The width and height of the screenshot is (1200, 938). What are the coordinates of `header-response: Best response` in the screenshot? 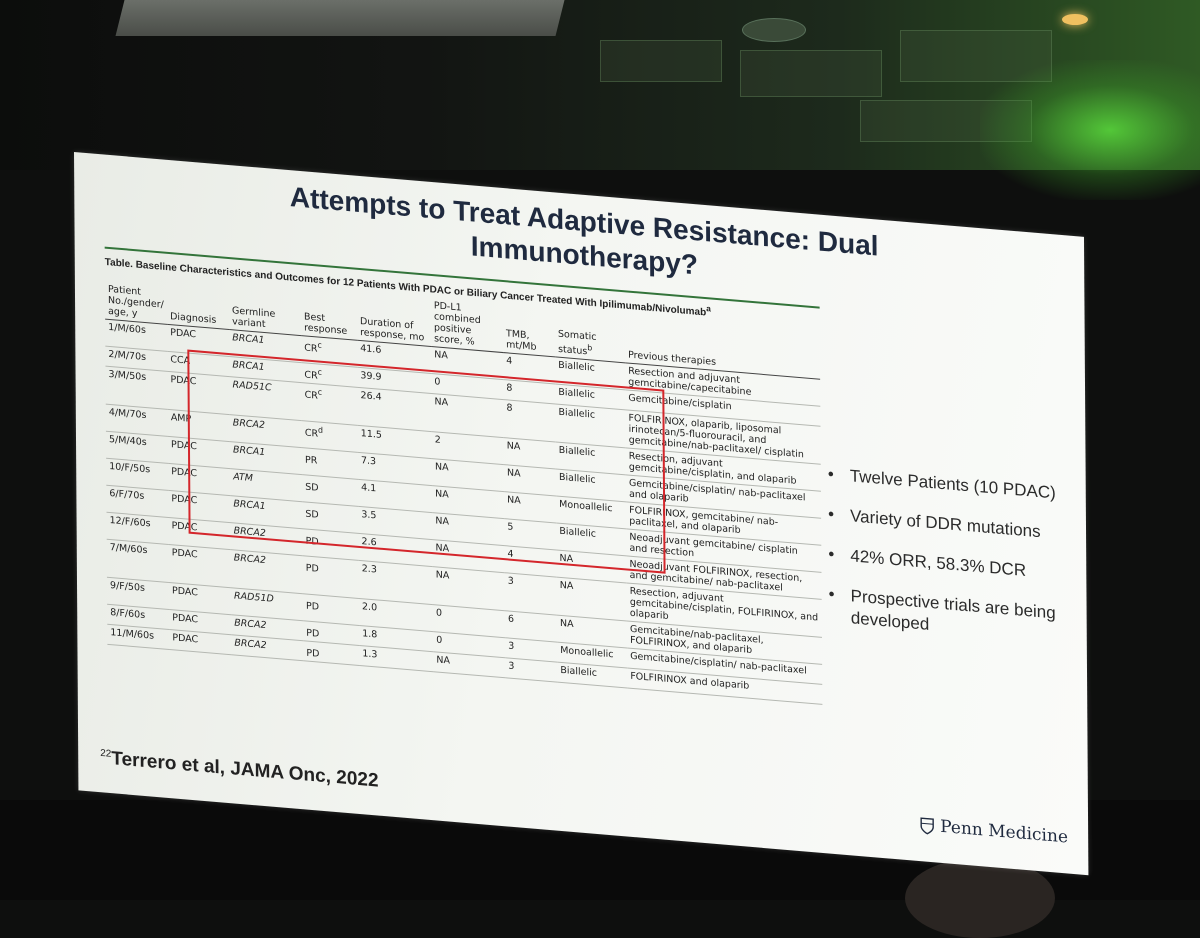 It's located at (329, 313).